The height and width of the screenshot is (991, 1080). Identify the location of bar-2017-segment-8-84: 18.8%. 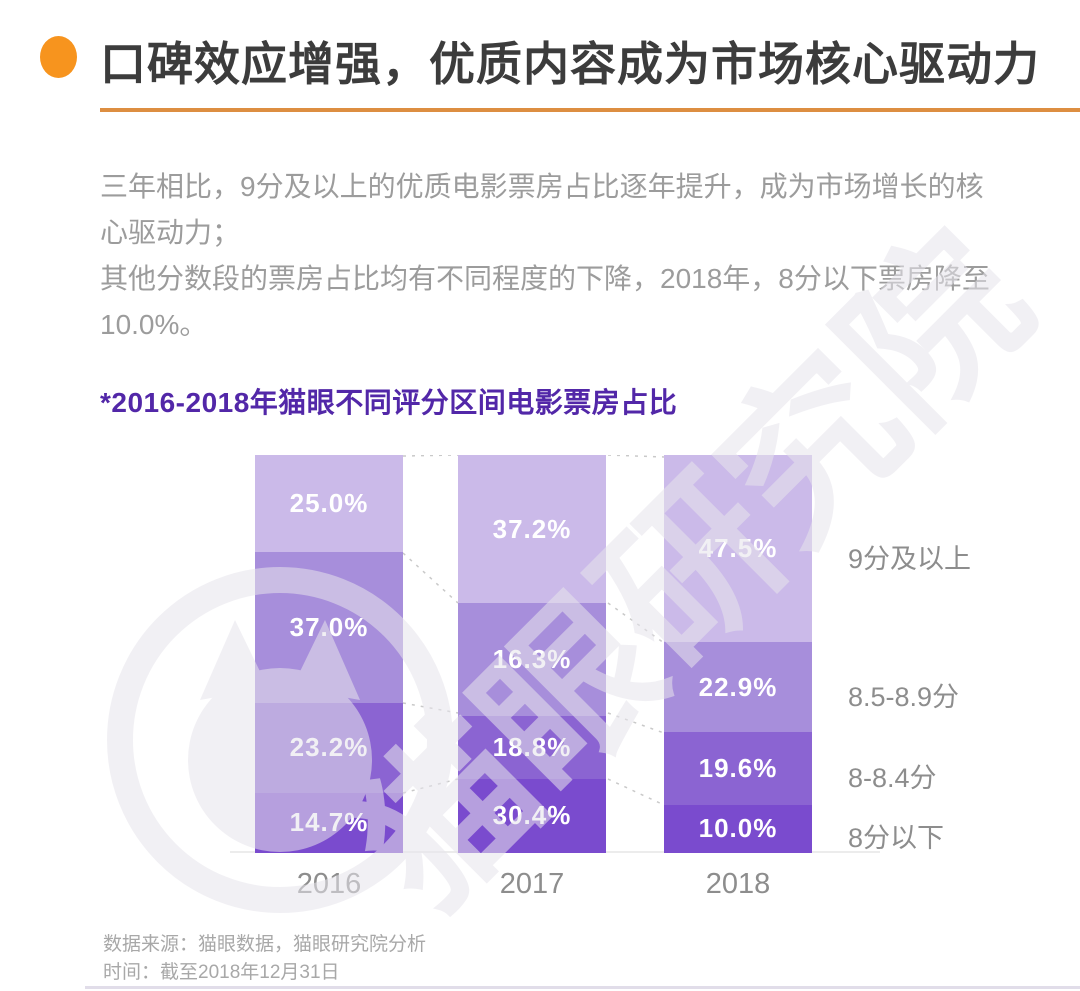
(532, 747).